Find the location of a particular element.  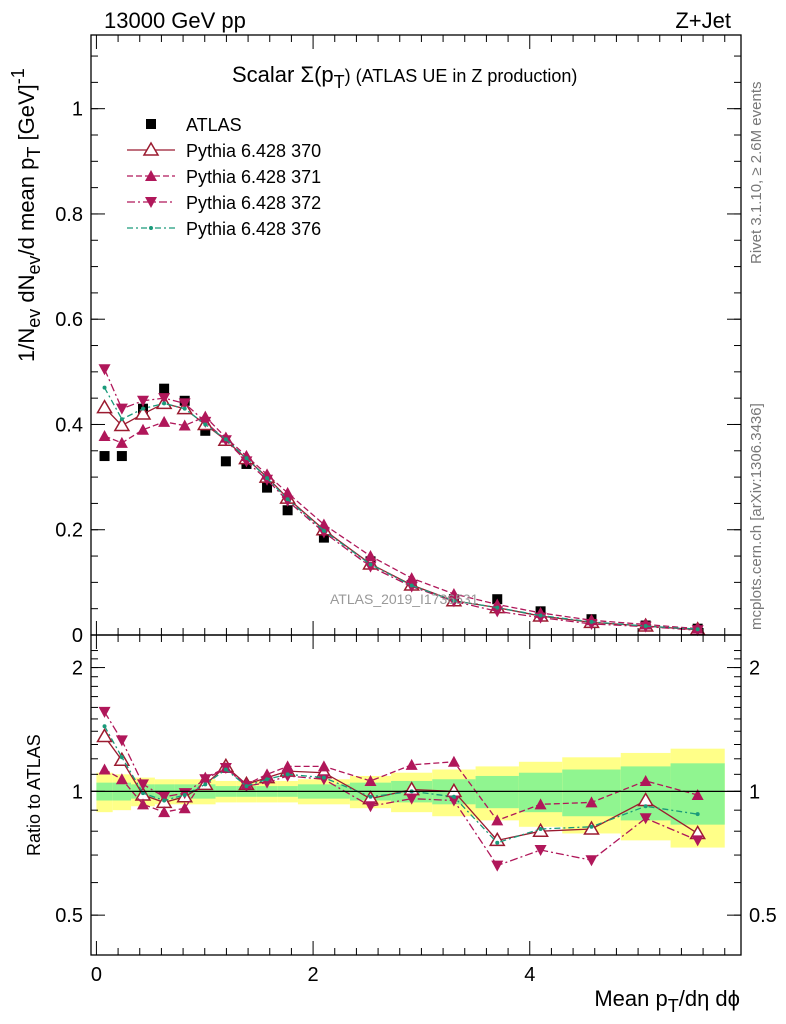

mcplots-note: mcplots.cern.ch [arXiv:1306.3436] is located at coordinates (756, 516).